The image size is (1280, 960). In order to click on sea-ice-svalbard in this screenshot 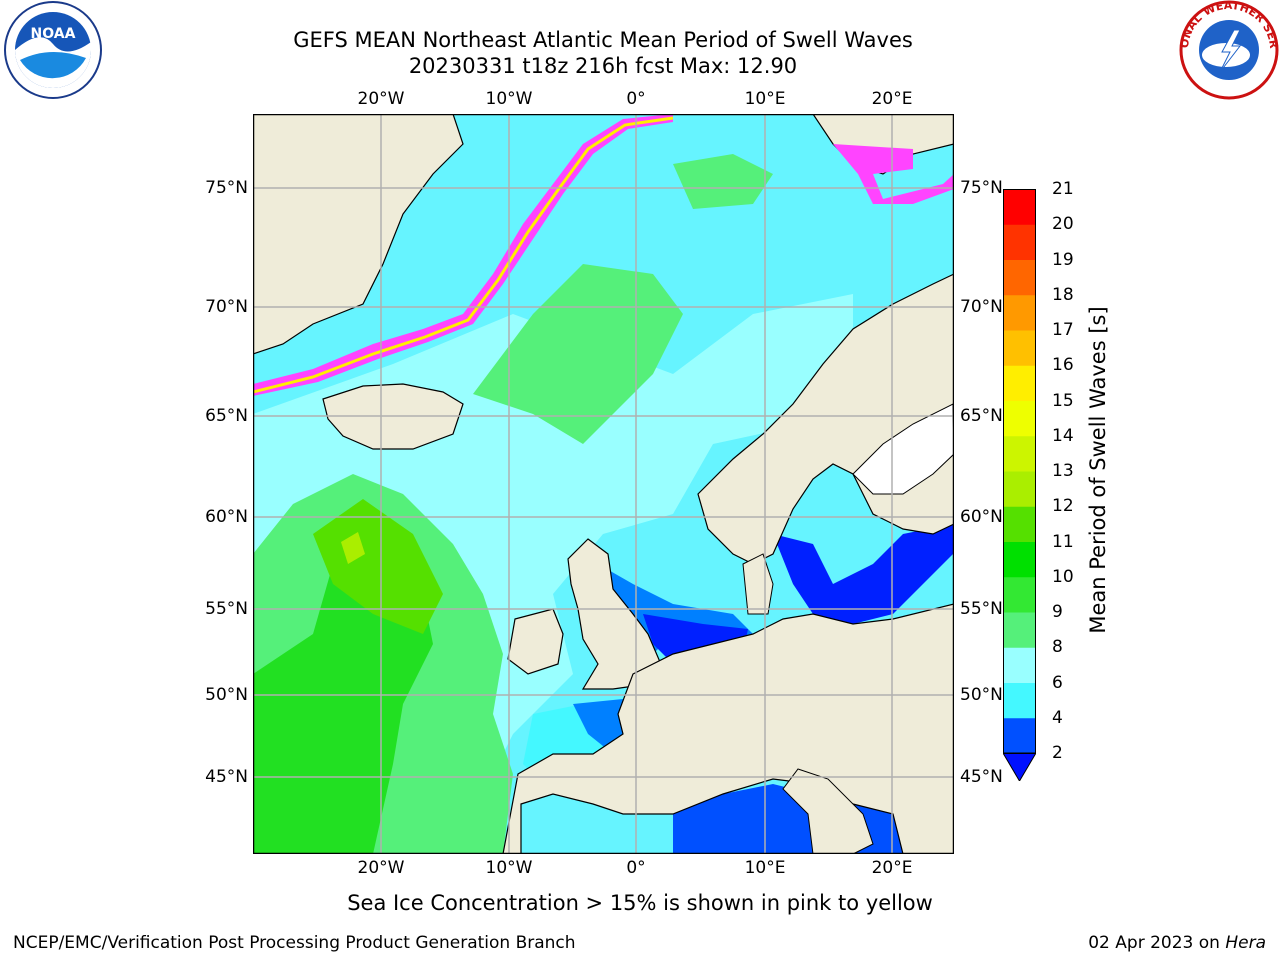, I will do `click(893, 174)`.